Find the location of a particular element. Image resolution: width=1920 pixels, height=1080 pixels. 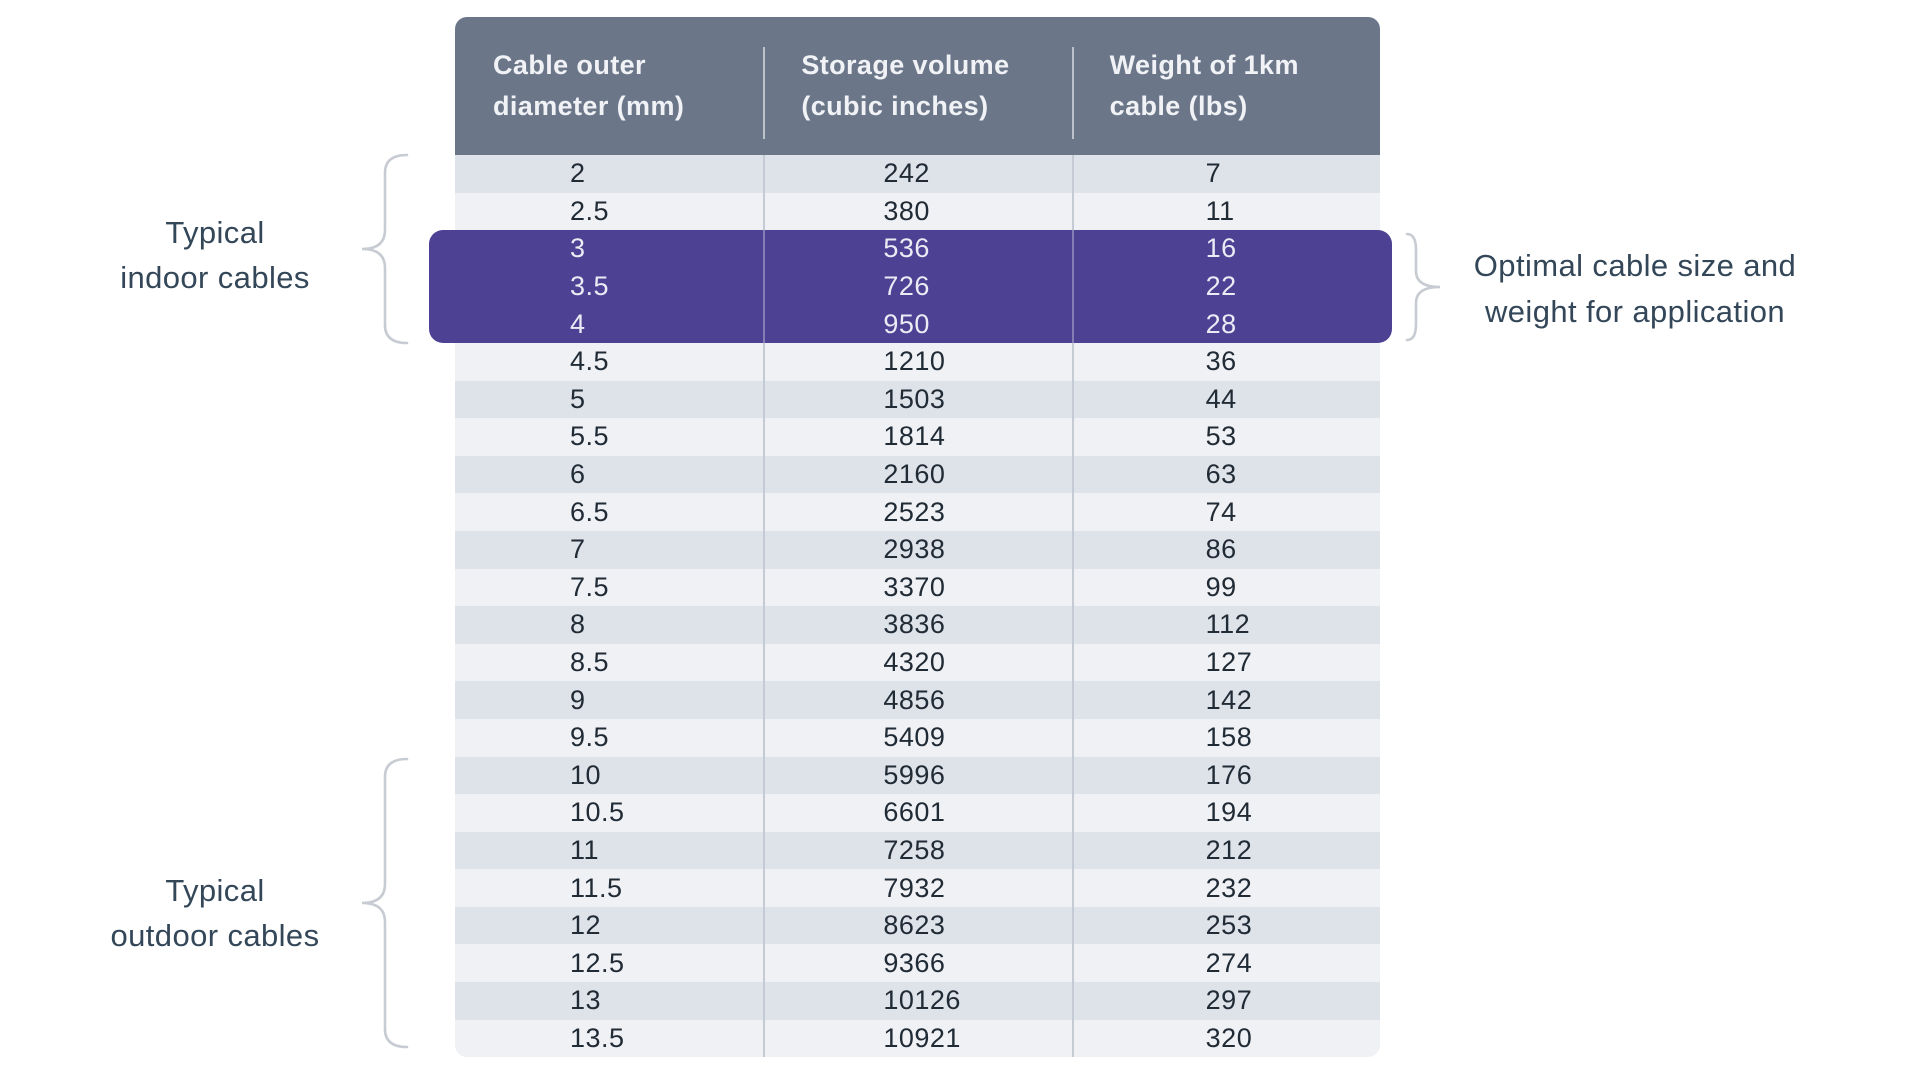

cell-volume: 1503 is located at coordinates (917, 399).